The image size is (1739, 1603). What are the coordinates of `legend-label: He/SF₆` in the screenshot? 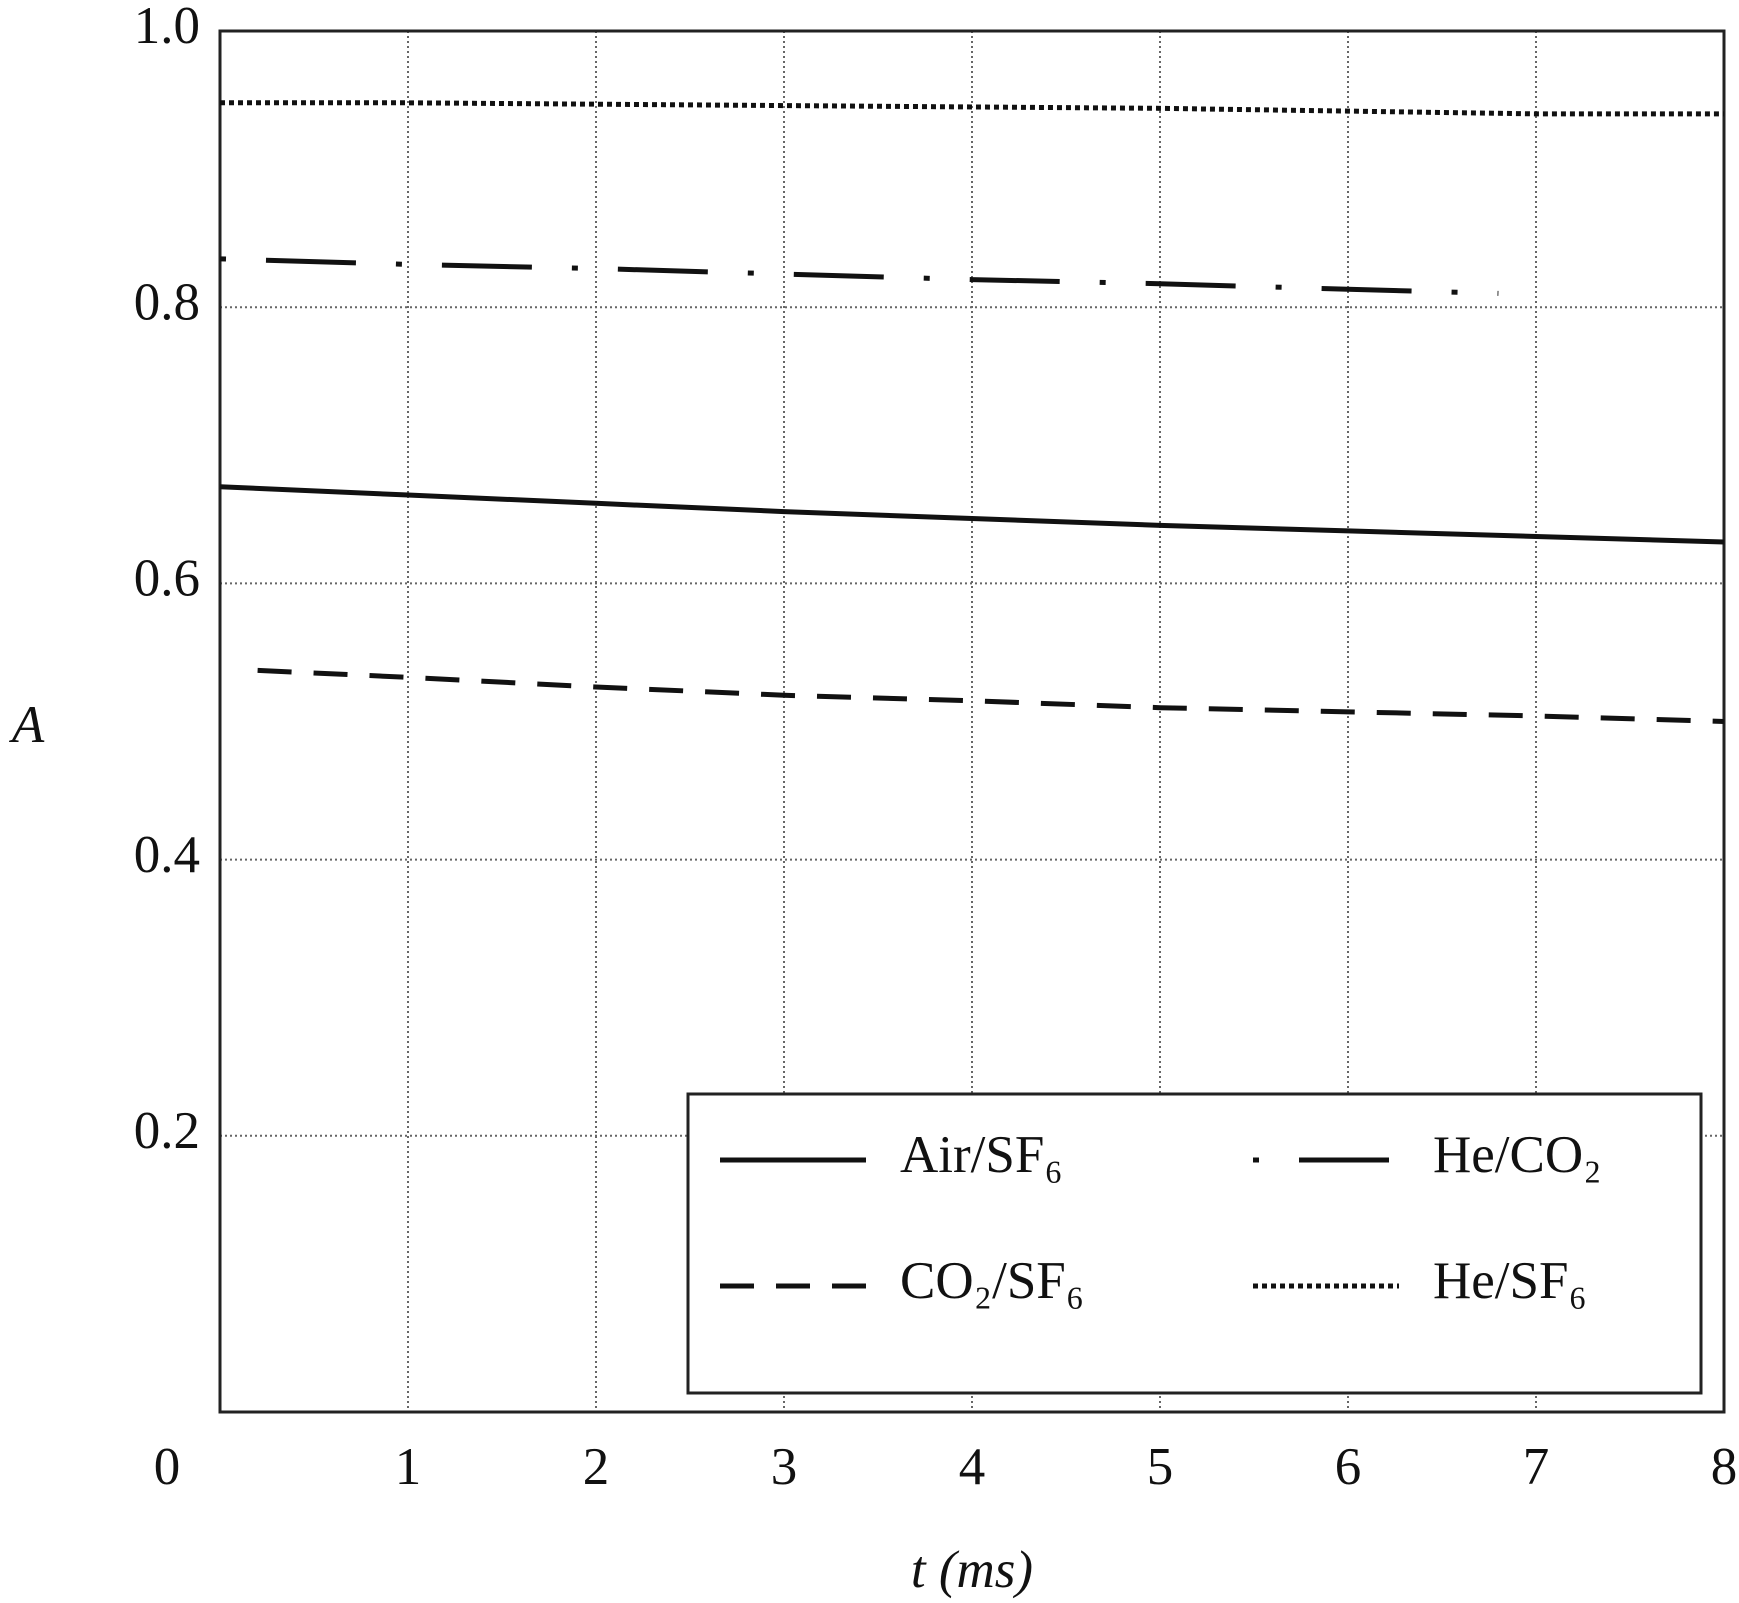 It's located at (1510, 1281).